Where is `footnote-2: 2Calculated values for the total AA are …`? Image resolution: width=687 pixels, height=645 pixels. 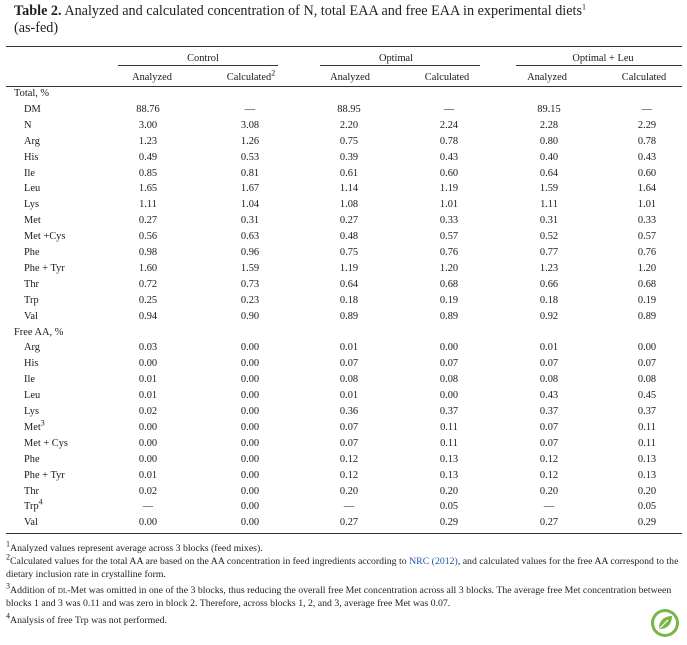
footnote-2: 2Calculated values for the total AA are … is located at coordinates (342, 566).